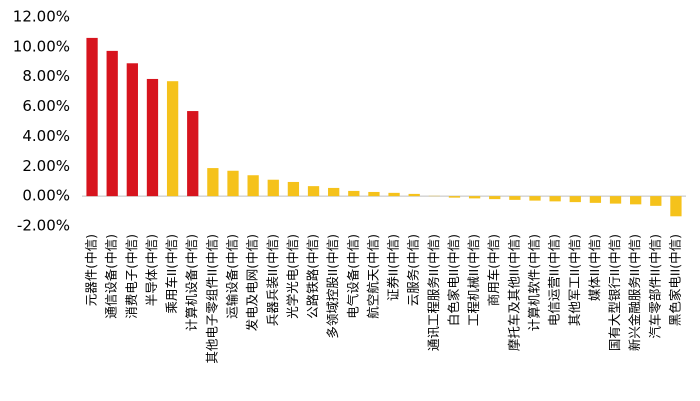 This screenshot has width=700, height=401. Describe the element at coordinates (594, 267) in the screenshot. I see `x-tick-label: 媒体II(中信)` at that location.